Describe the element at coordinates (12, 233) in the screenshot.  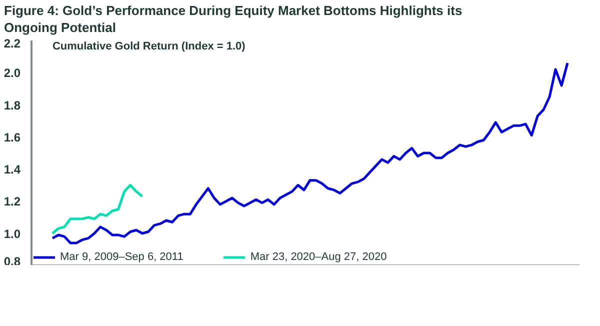
I see `y-tick-label: 1.0` at that location.